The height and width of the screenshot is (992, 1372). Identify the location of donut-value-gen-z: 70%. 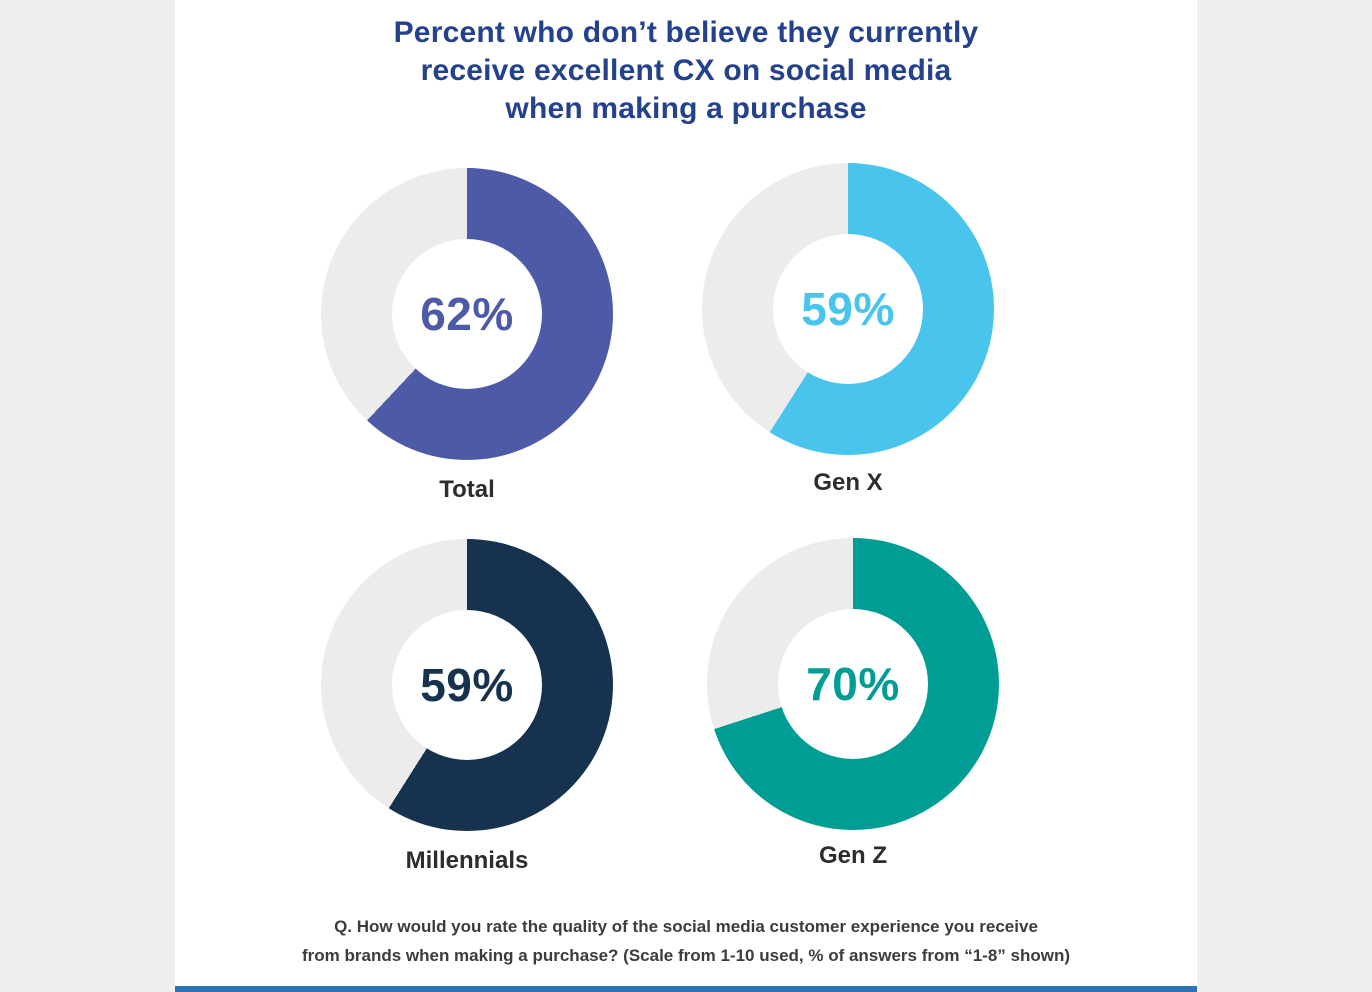
(853, 684).